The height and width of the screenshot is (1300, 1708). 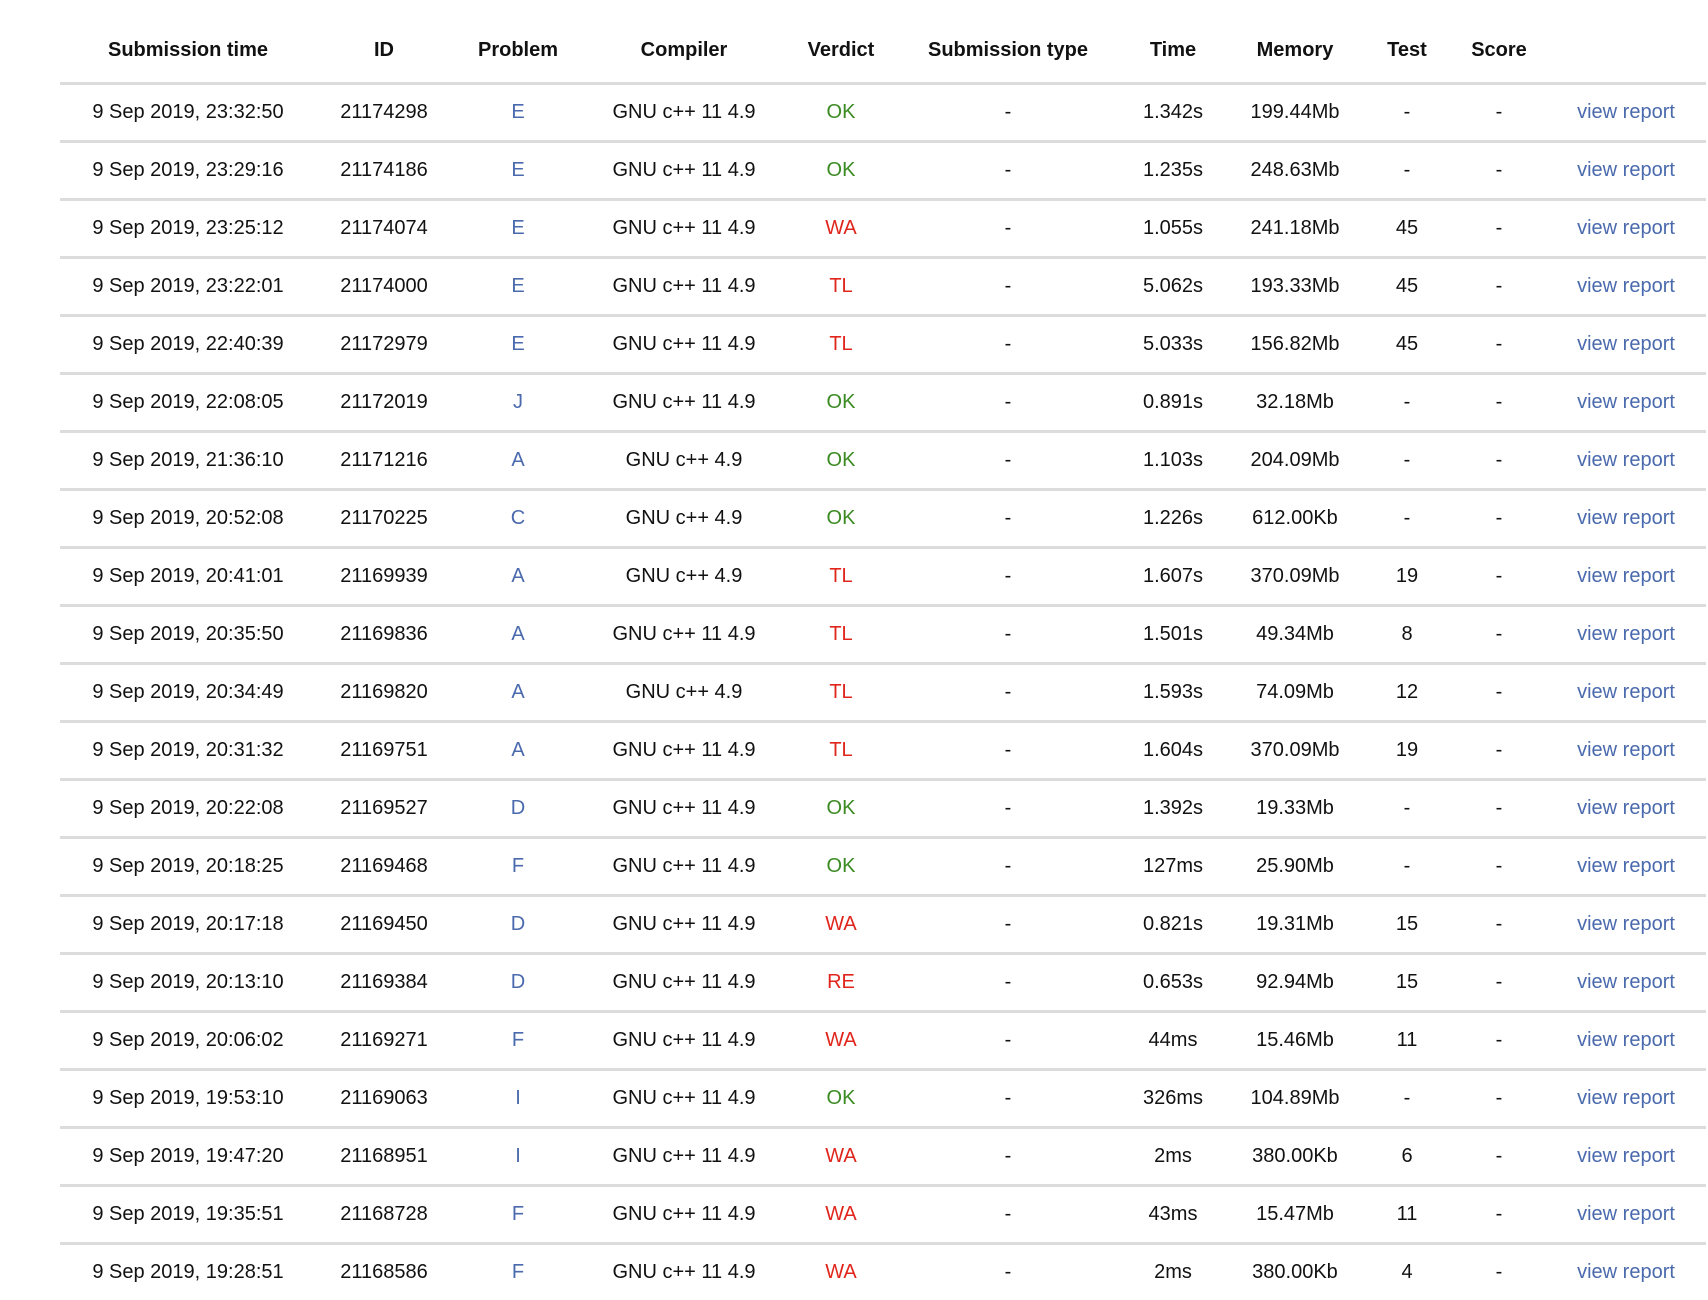 What do you see at coordinates (1173, 1157) in the screenshot?
I see `cell-run-time: 2ms` at bounding box center [1173, 1157].